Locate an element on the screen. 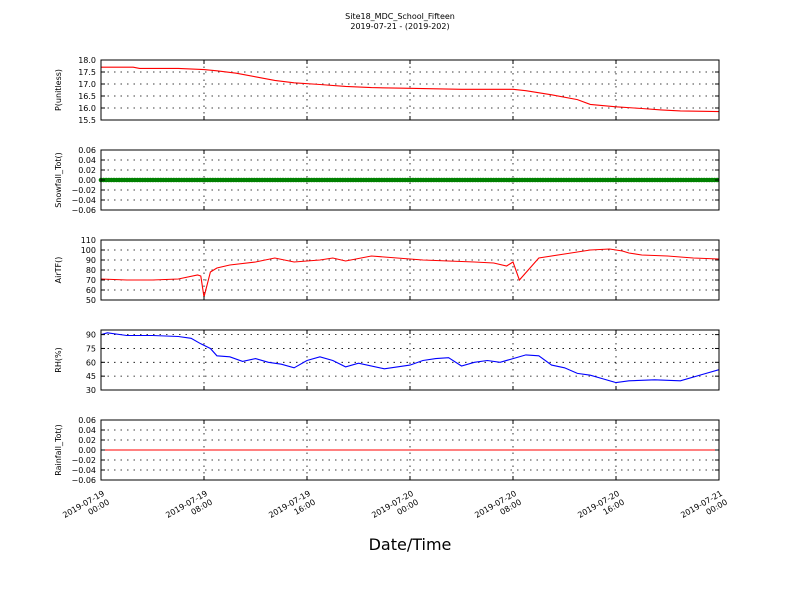 The height and width of the screenshot is (600, 800). y-tick-label: 70 is located at coordinates (91, 280).